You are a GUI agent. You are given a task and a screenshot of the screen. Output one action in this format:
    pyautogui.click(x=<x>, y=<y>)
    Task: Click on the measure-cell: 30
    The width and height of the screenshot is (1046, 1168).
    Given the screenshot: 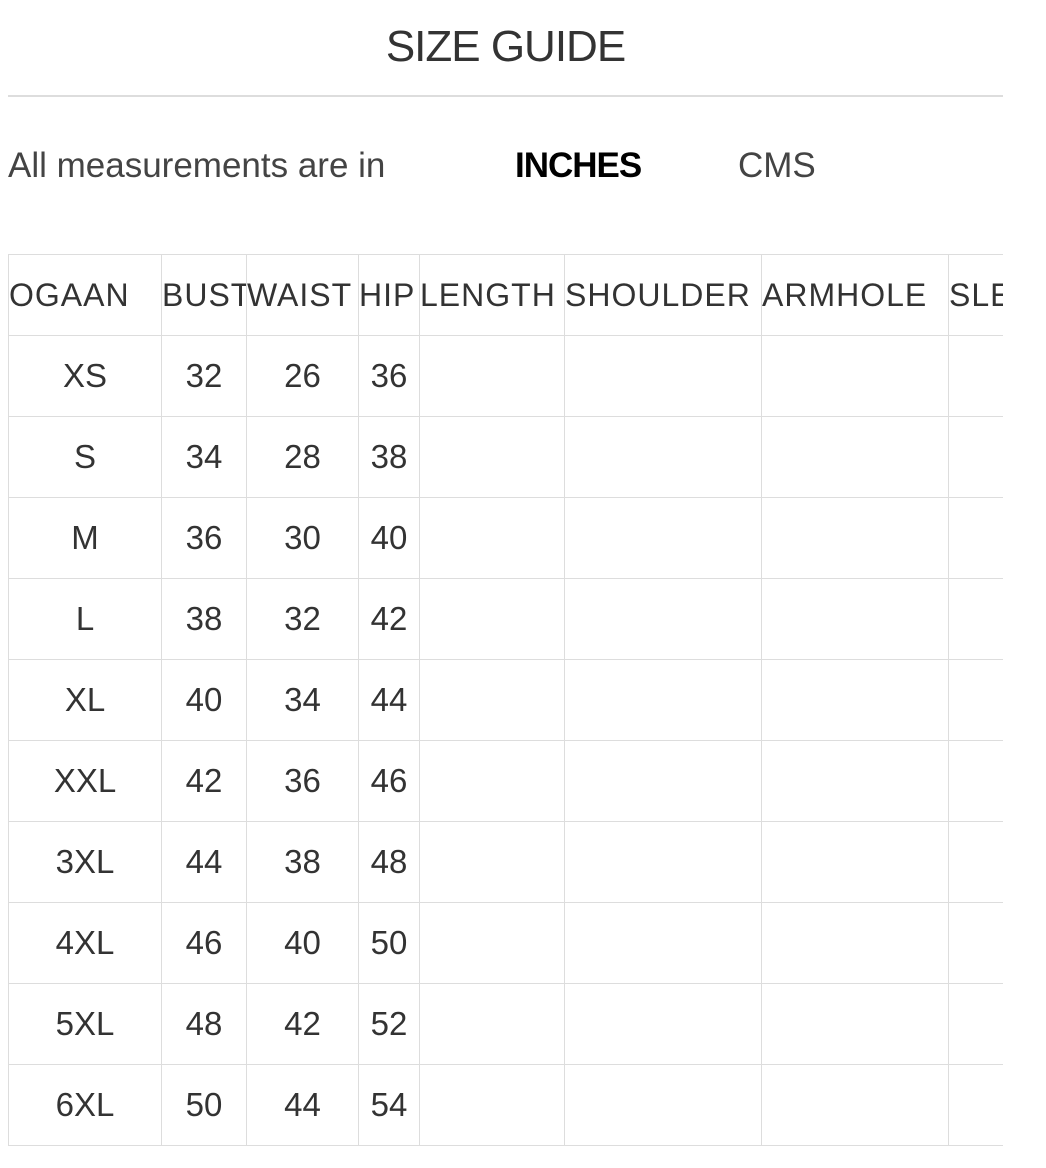 What is the action you would take?
    pyautogui.click(x=302, y=538)
    